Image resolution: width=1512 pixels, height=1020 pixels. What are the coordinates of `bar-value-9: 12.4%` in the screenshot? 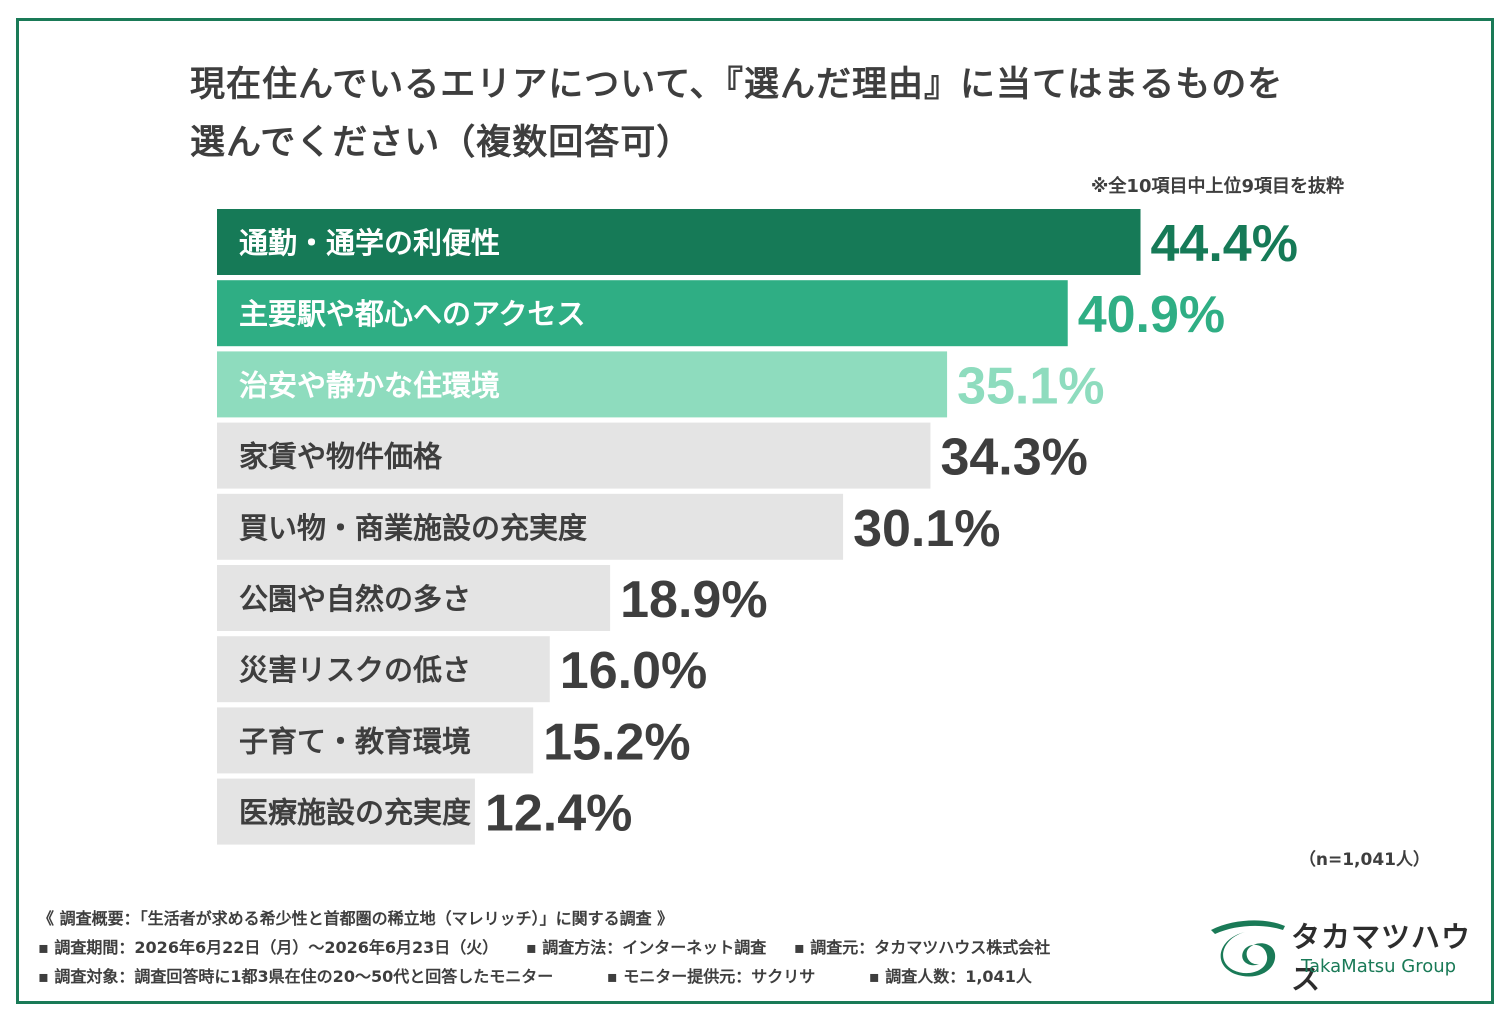 It's located at (558, 814).